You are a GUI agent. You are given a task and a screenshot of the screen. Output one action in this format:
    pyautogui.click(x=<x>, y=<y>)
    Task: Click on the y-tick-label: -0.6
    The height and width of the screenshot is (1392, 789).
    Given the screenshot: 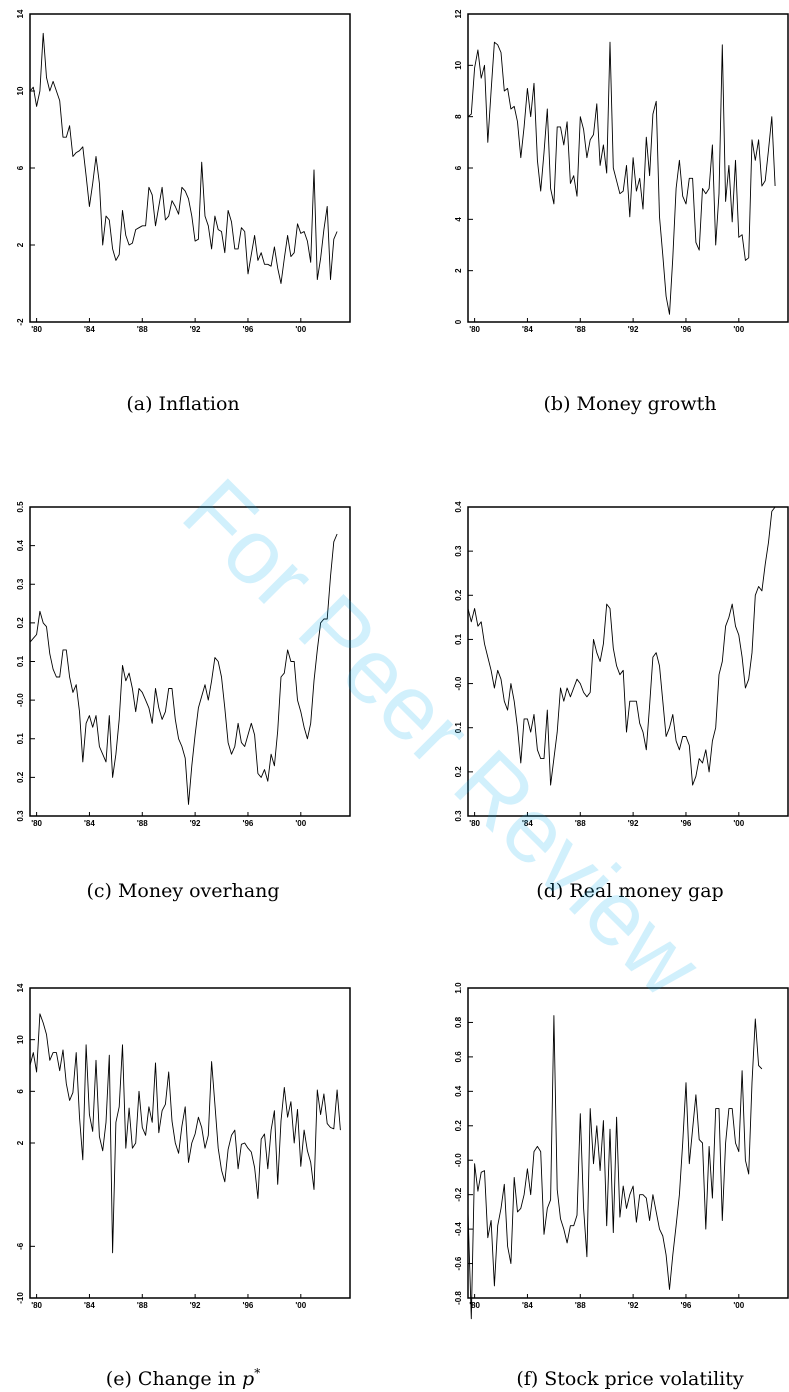 What is the action you would take?
    pyautogui.click(x=458, y=1263)
    